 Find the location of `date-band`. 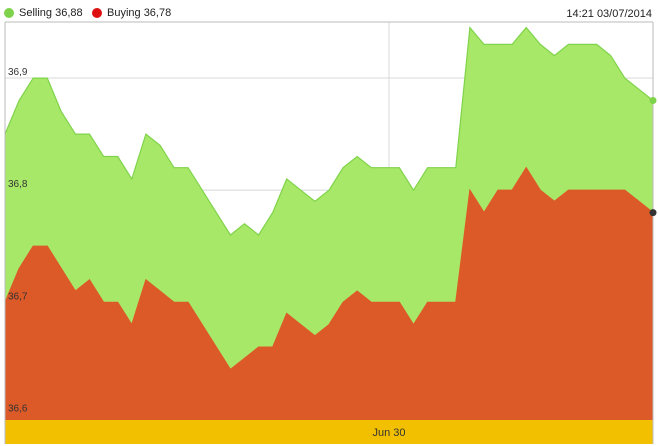

date-band is located at coordinates (329, 432).